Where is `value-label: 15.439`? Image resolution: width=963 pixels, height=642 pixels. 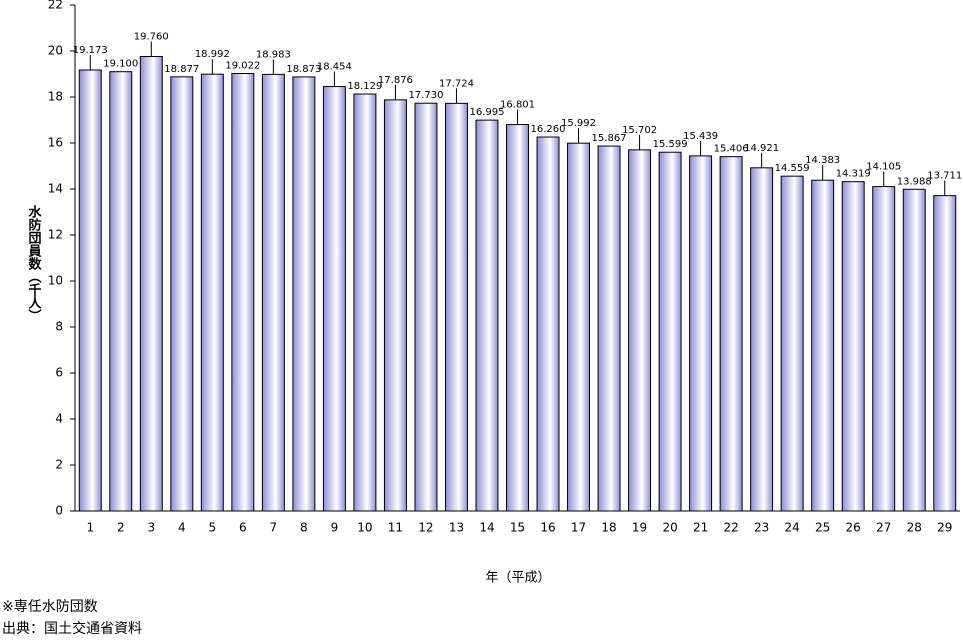
value-label: 15.439 is located at coordinates (700, 136).